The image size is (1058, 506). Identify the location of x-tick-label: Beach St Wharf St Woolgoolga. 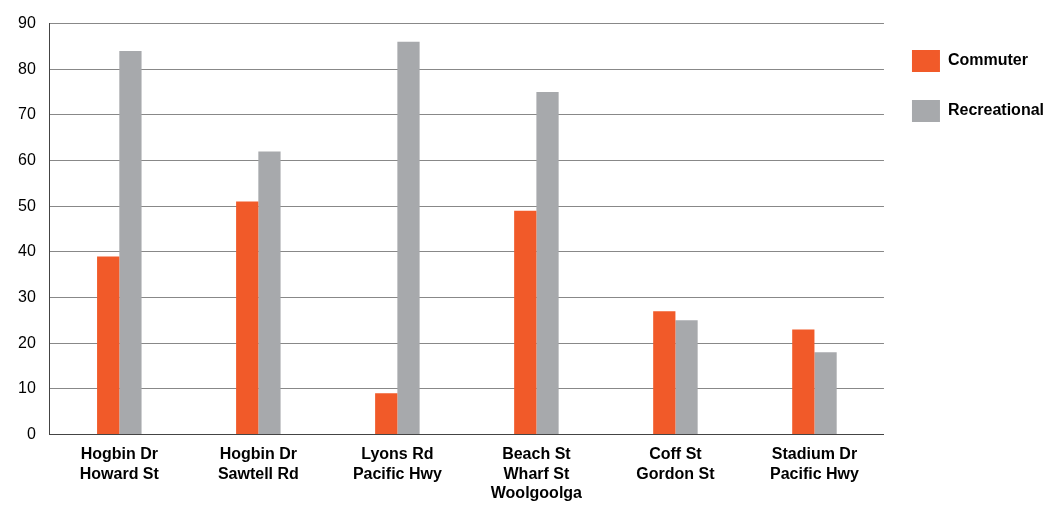
(536, 473).